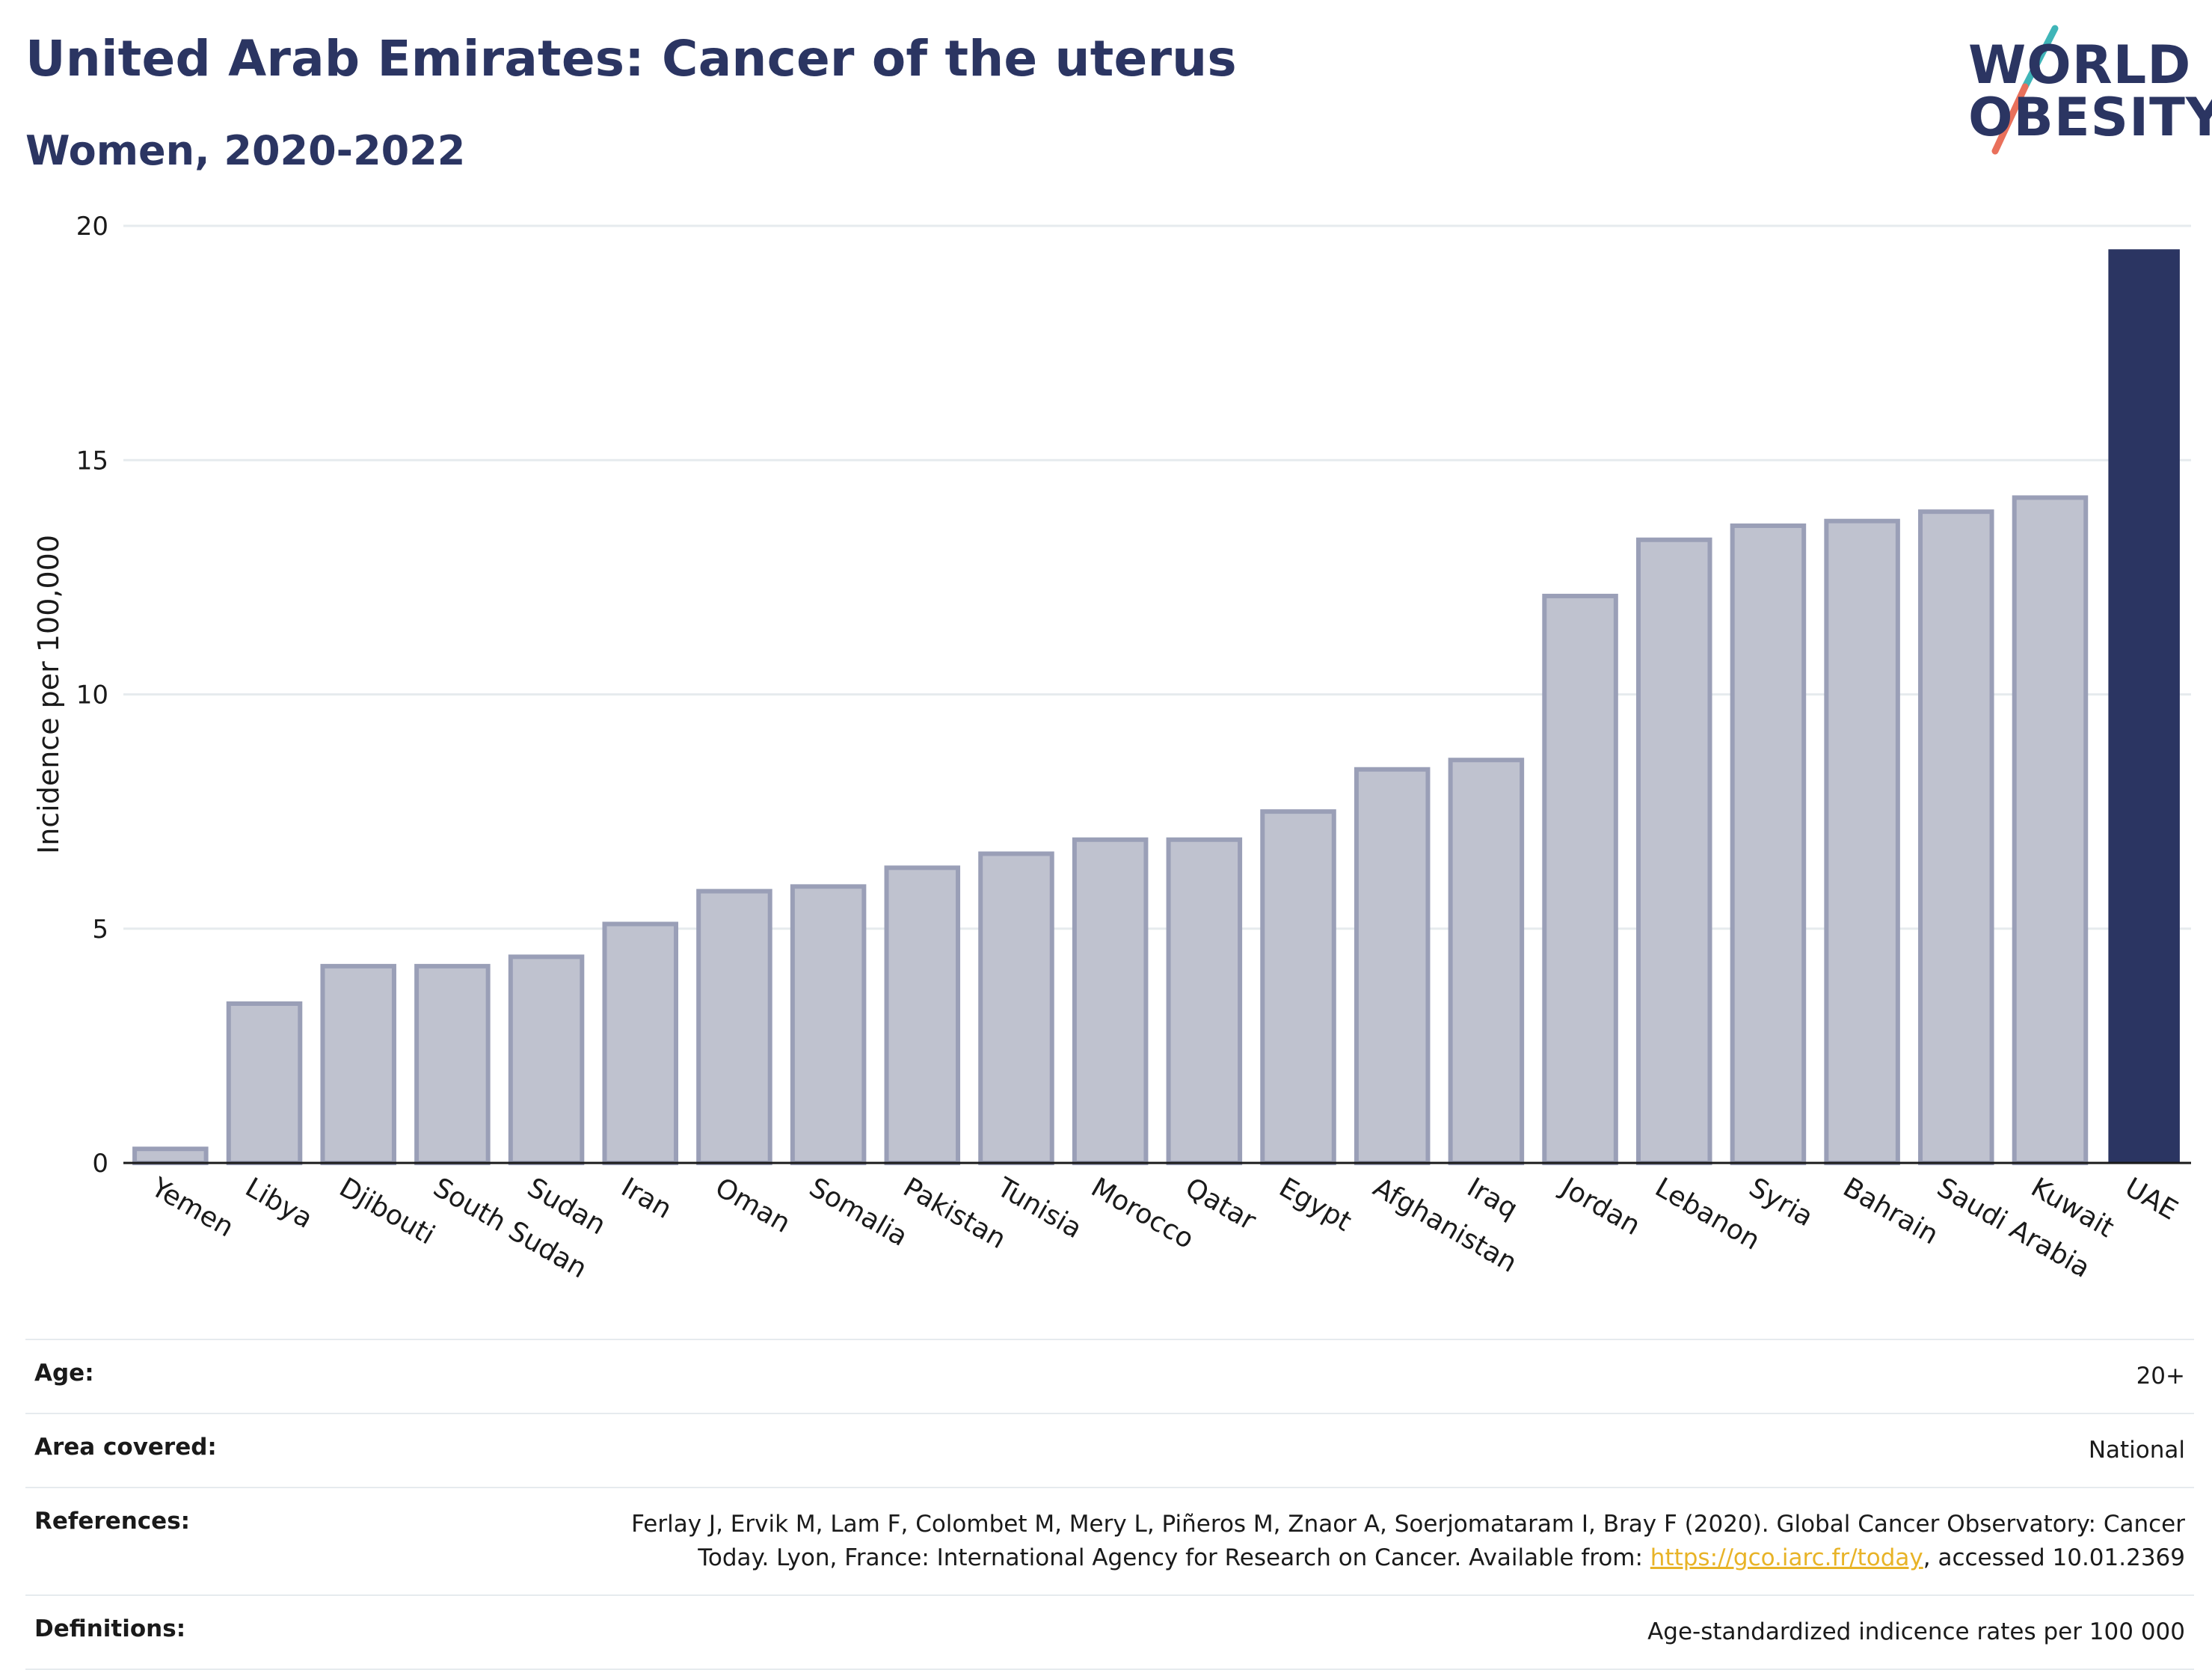  What do you see at coordinates (92, 695) in the screenshot?
I see `y-tick-label: 10` at bounding box center [92, 695].